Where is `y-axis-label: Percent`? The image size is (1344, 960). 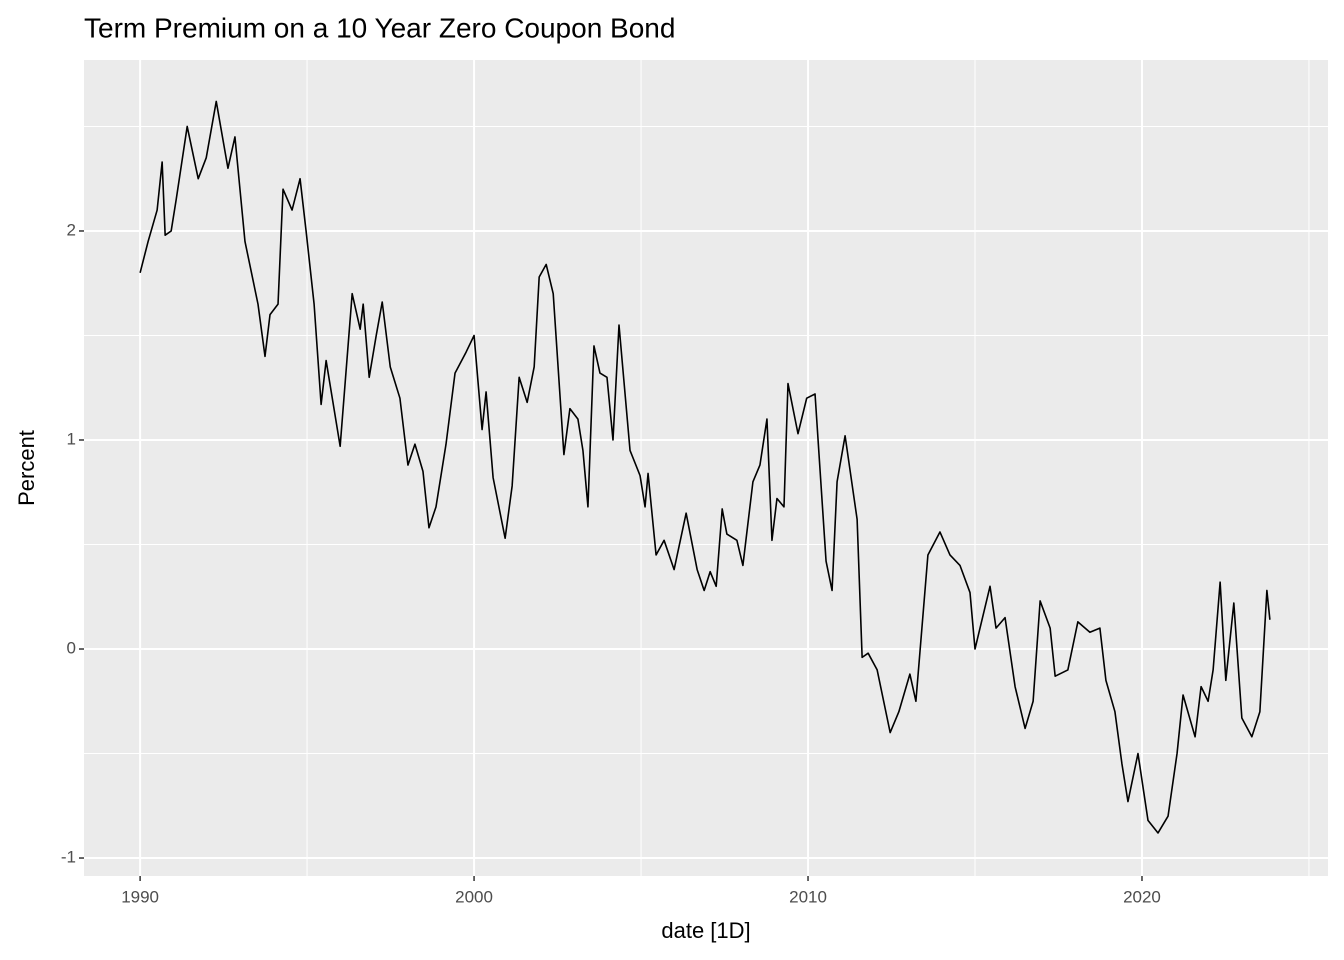 y-axis-label: Percent is located at coordinates (26, 468).